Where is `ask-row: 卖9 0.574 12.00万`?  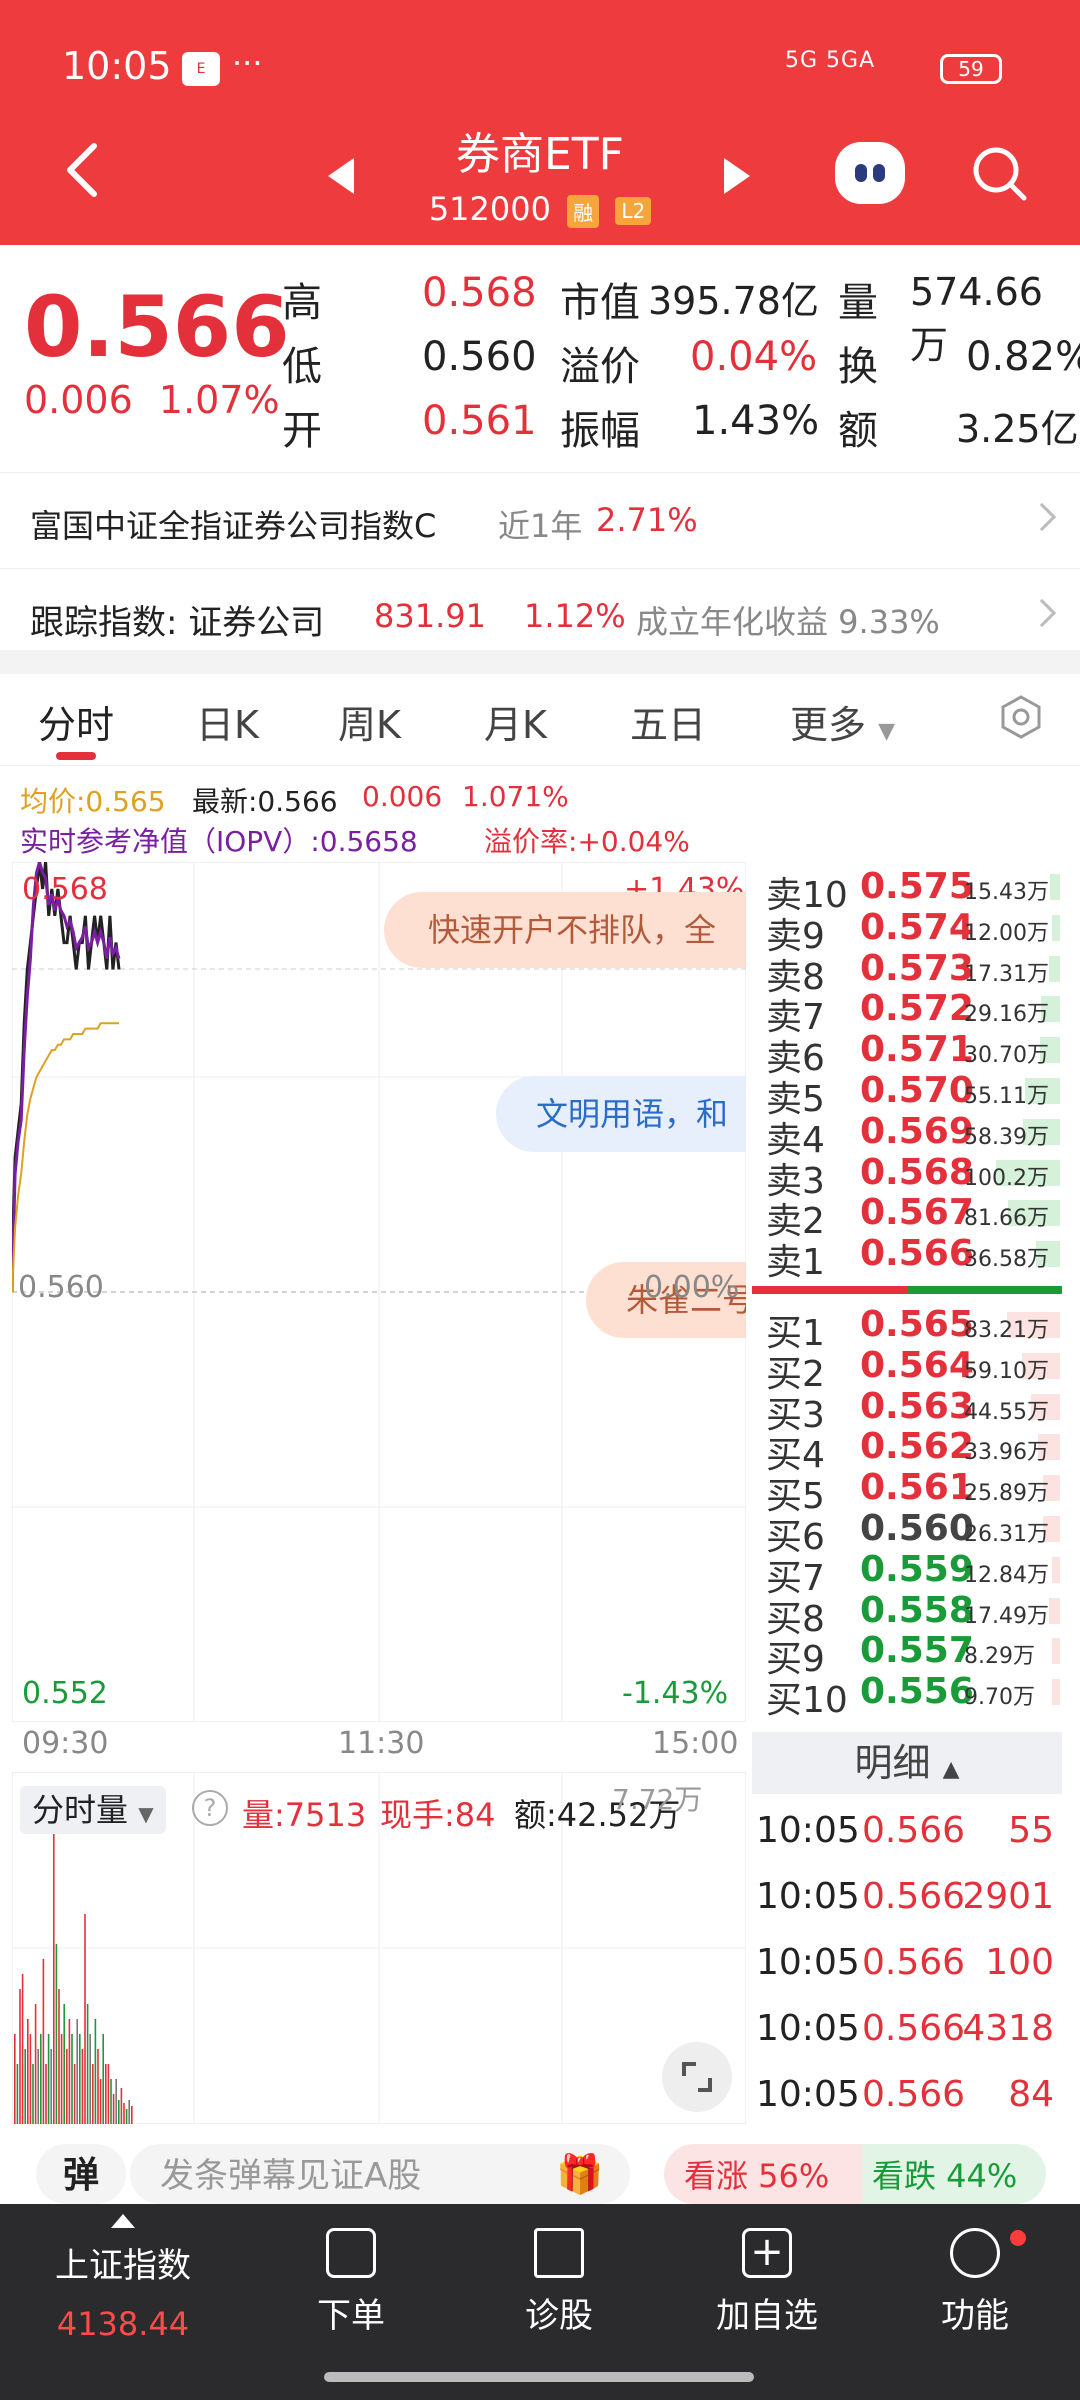 ask-row: 卖9 0.574 12.00万 is located at coordinates (907, 932).